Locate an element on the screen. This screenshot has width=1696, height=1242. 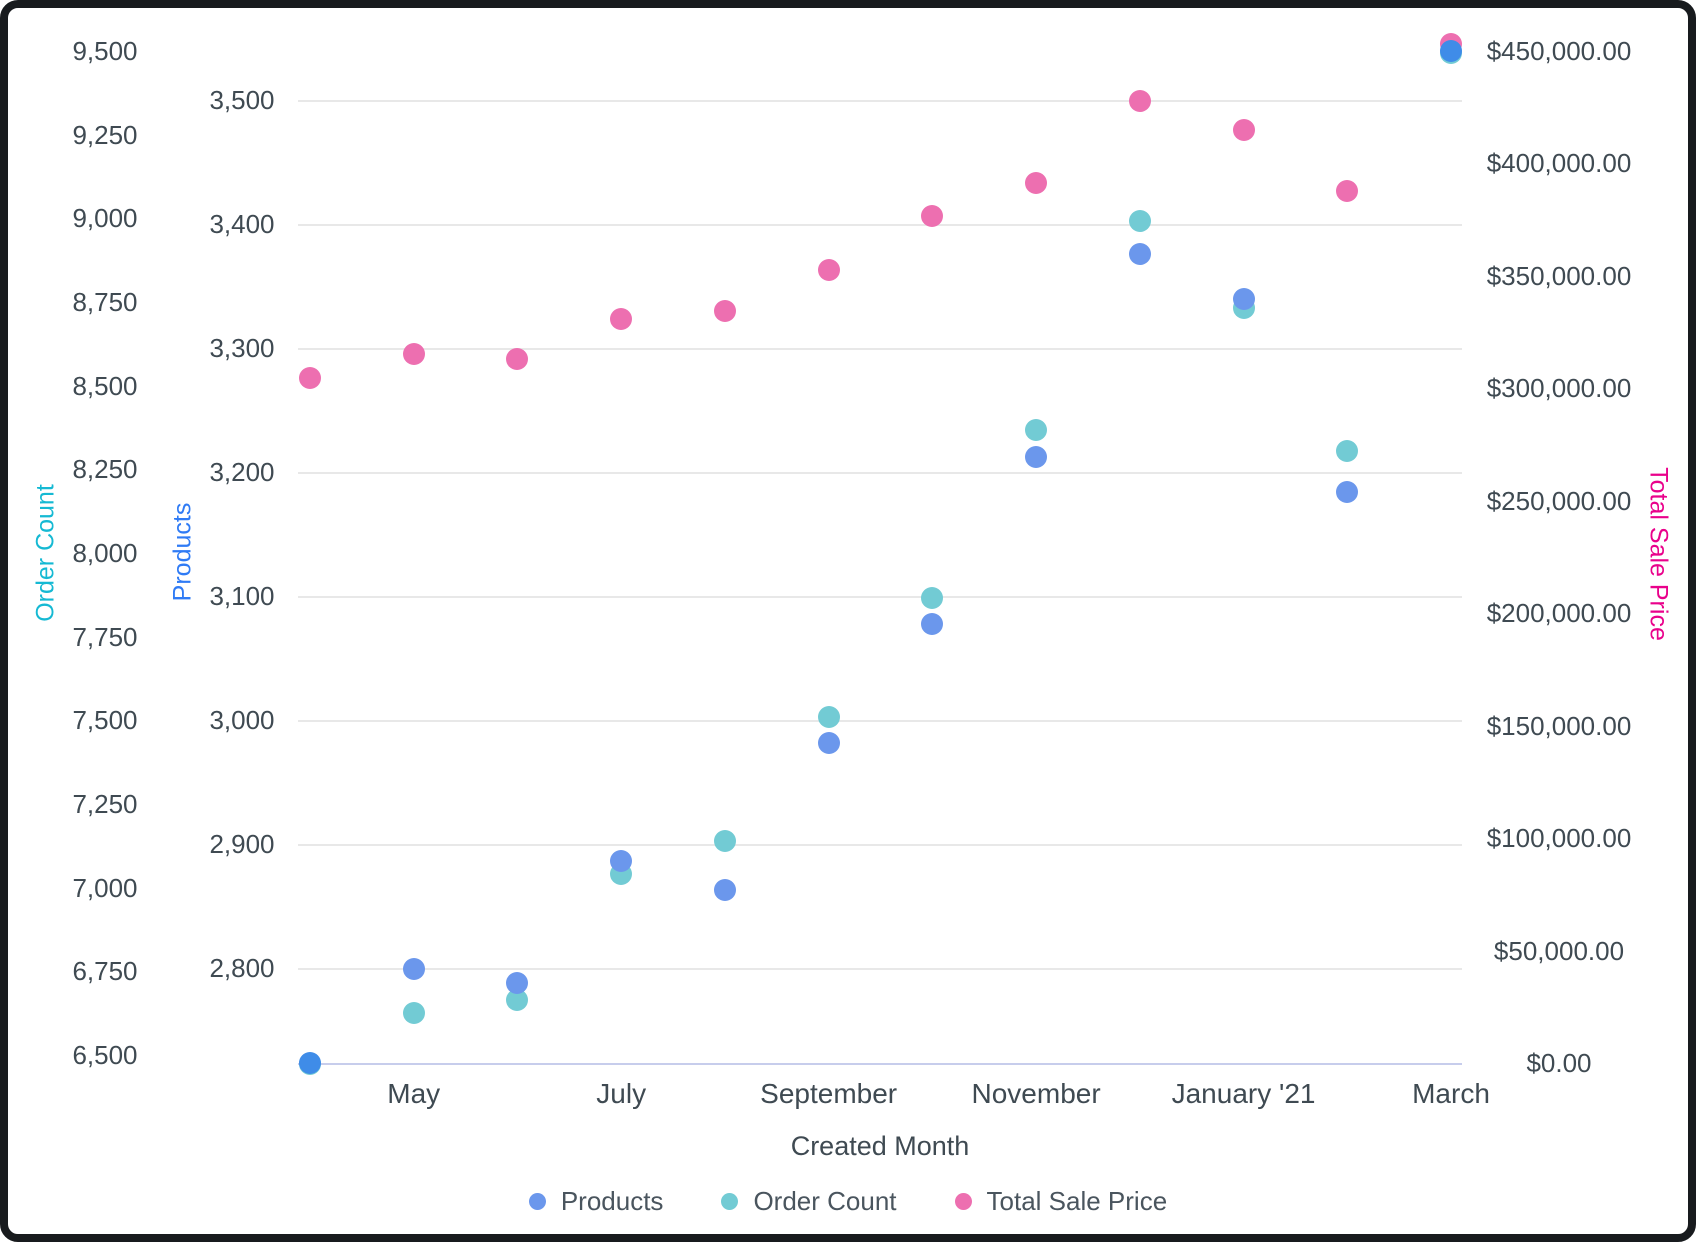
products-tick-label: 2,800 is located at coordinates (242, 968).